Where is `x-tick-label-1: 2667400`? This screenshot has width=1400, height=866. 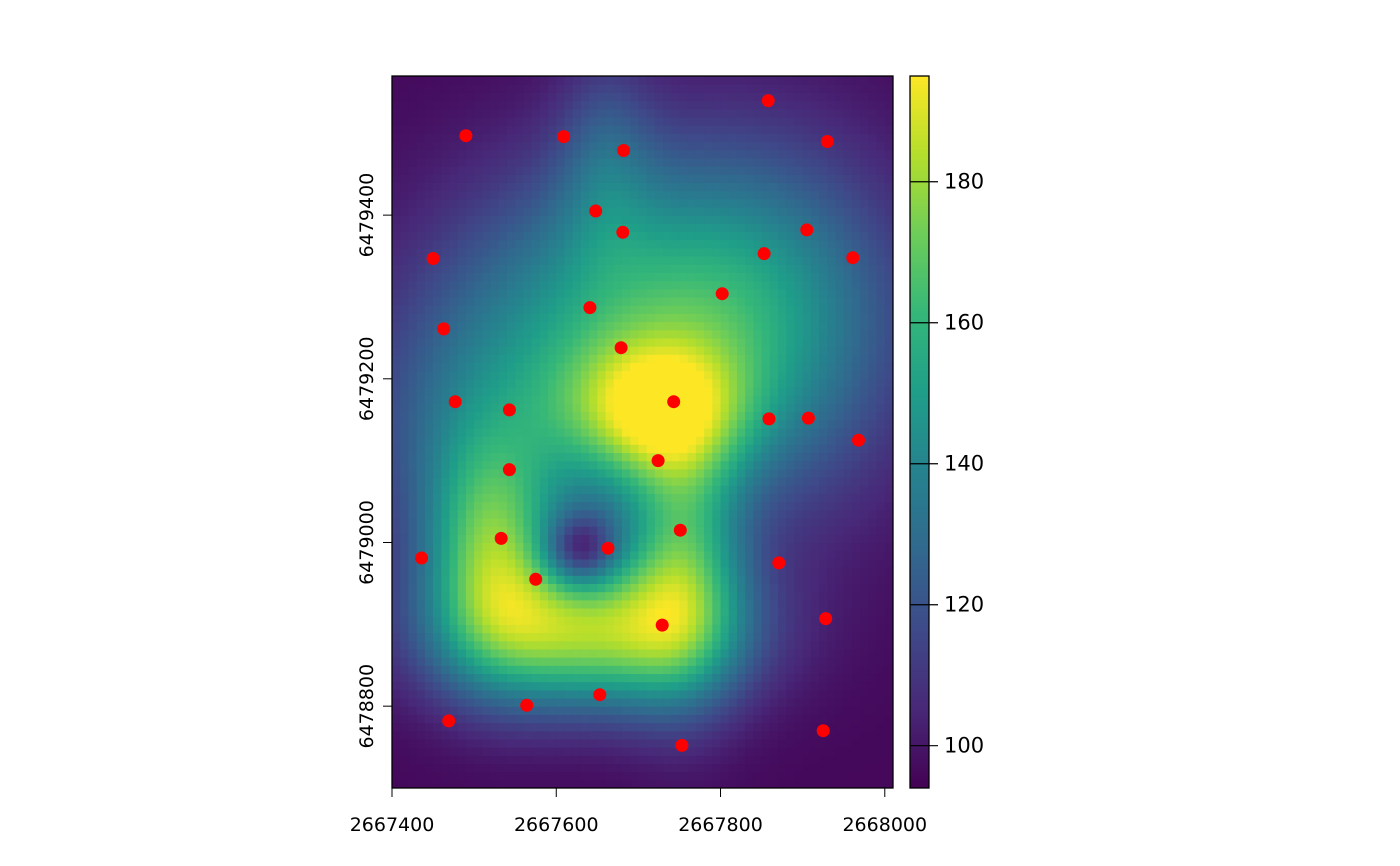
x-tick-label-1: 2667400 is located at coordinates (392, 825).